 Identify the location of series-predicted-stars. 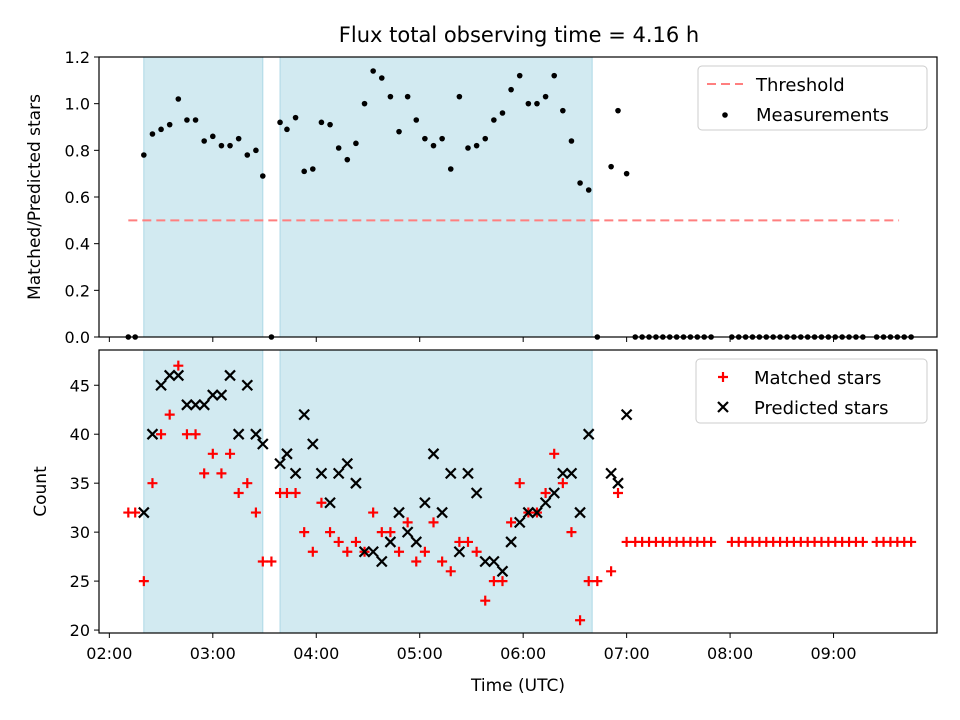
(385, 473).